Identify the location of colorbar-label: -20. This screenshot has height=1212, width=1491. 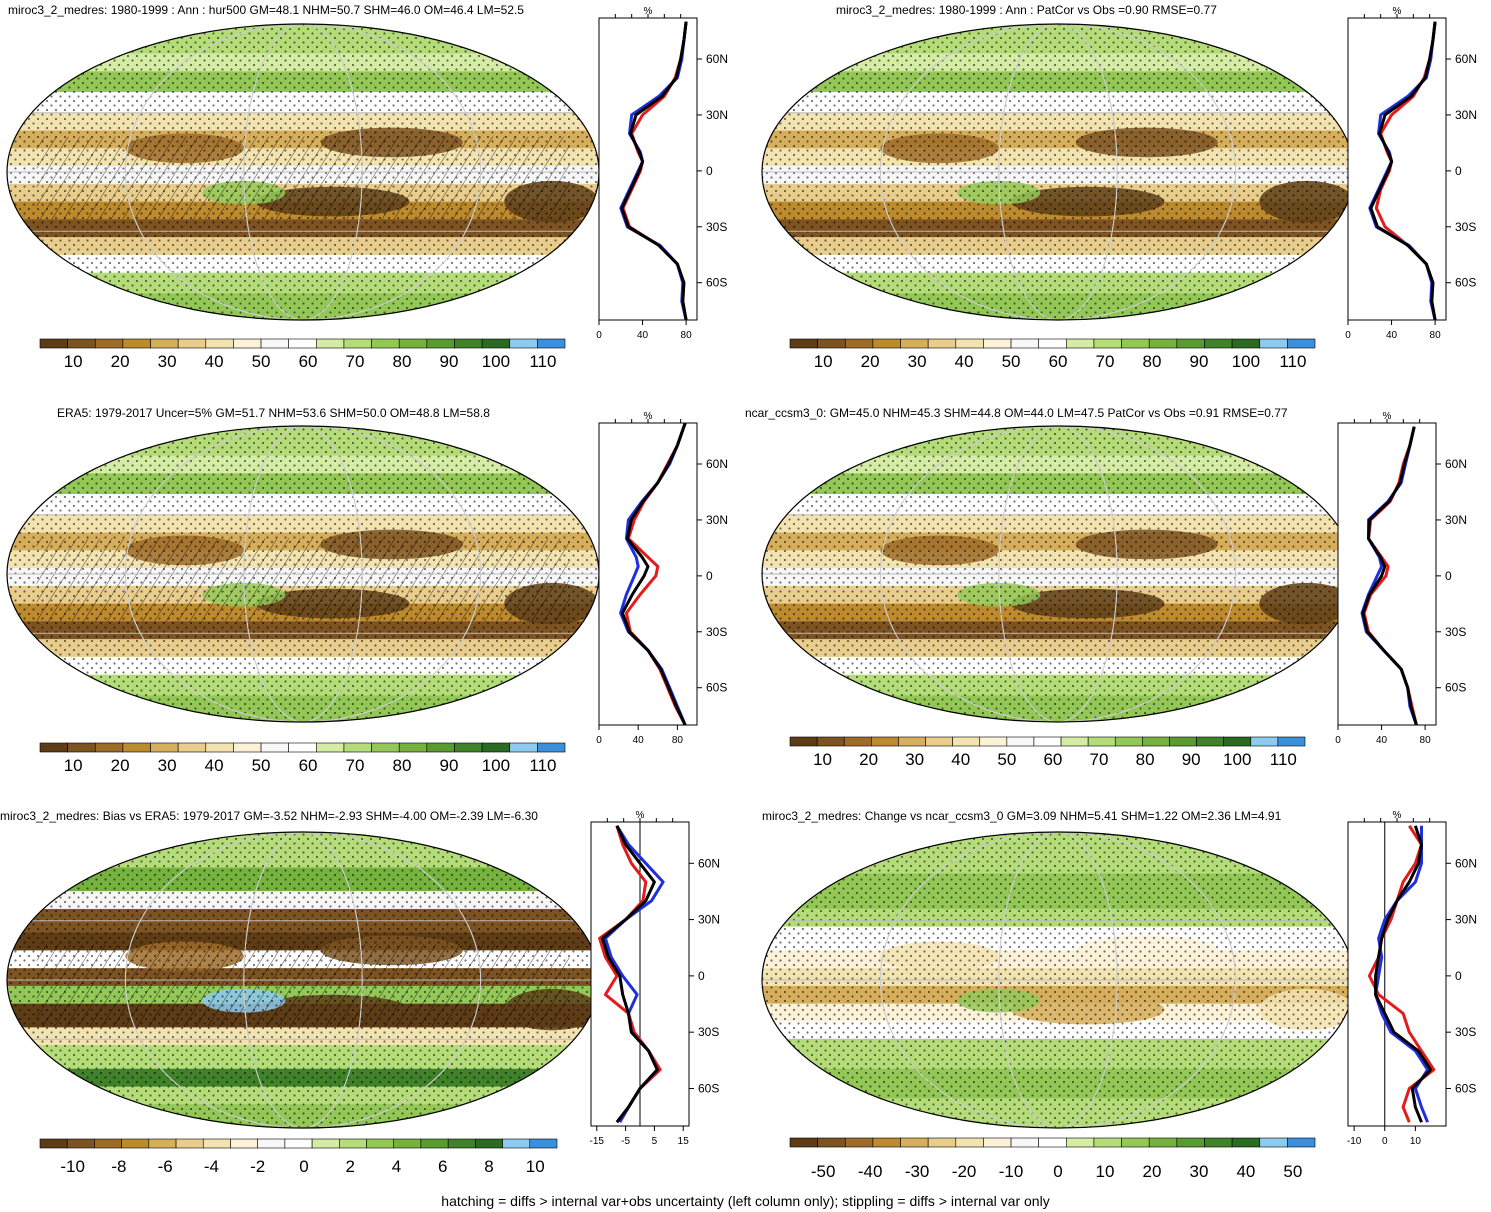
(964, 1171).